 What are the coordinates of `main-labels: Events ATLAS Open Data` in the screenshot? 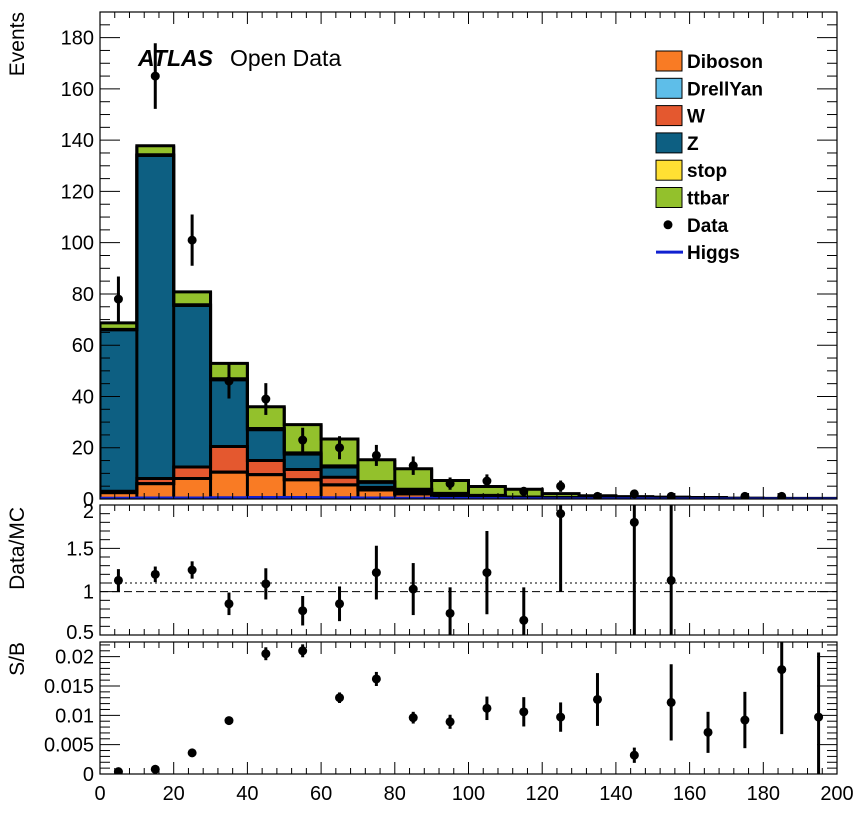 It's located at (173, 44).